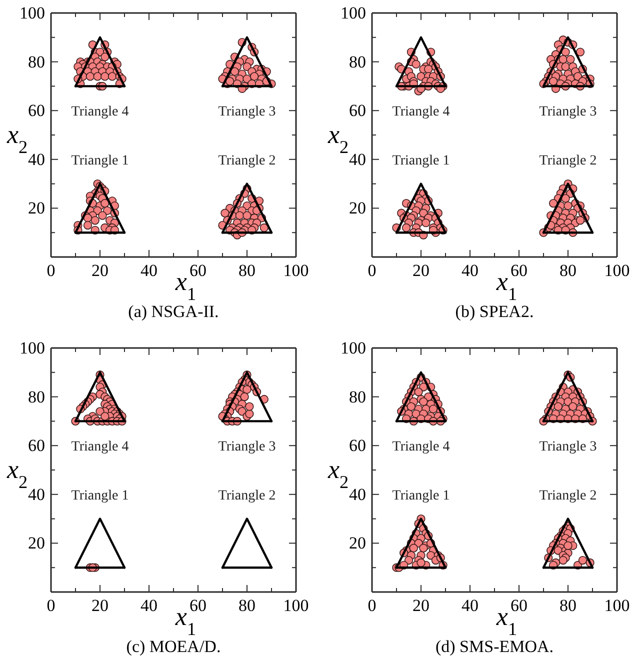 The image size is (635, 663). I want to click on text: (d) SMS-EMOA., so click(494, 646).